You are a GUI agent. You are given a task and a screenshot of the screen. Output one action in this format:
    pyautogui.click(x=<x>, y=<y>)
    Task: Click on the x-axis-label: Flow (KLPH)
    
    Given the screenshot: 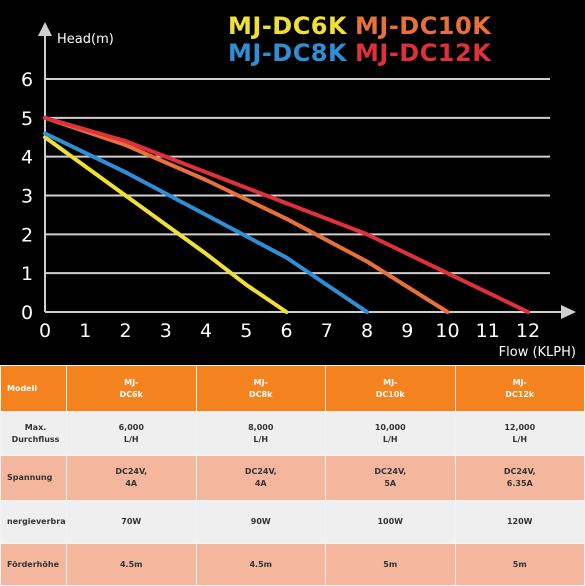 What is the action you would take?
    pyautogui.click(x=537, y=352)
    